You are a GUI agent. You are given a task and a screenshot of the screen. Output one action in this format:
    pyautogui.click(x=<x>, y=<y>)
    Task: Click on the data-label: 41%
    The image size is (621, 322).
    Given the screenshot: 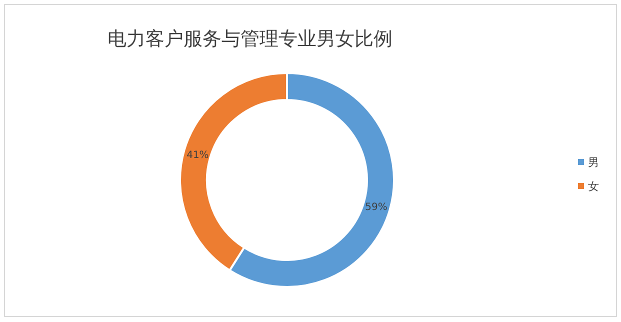 What is the action you would take?
    pyautogui.click(x=197, y=156)
    